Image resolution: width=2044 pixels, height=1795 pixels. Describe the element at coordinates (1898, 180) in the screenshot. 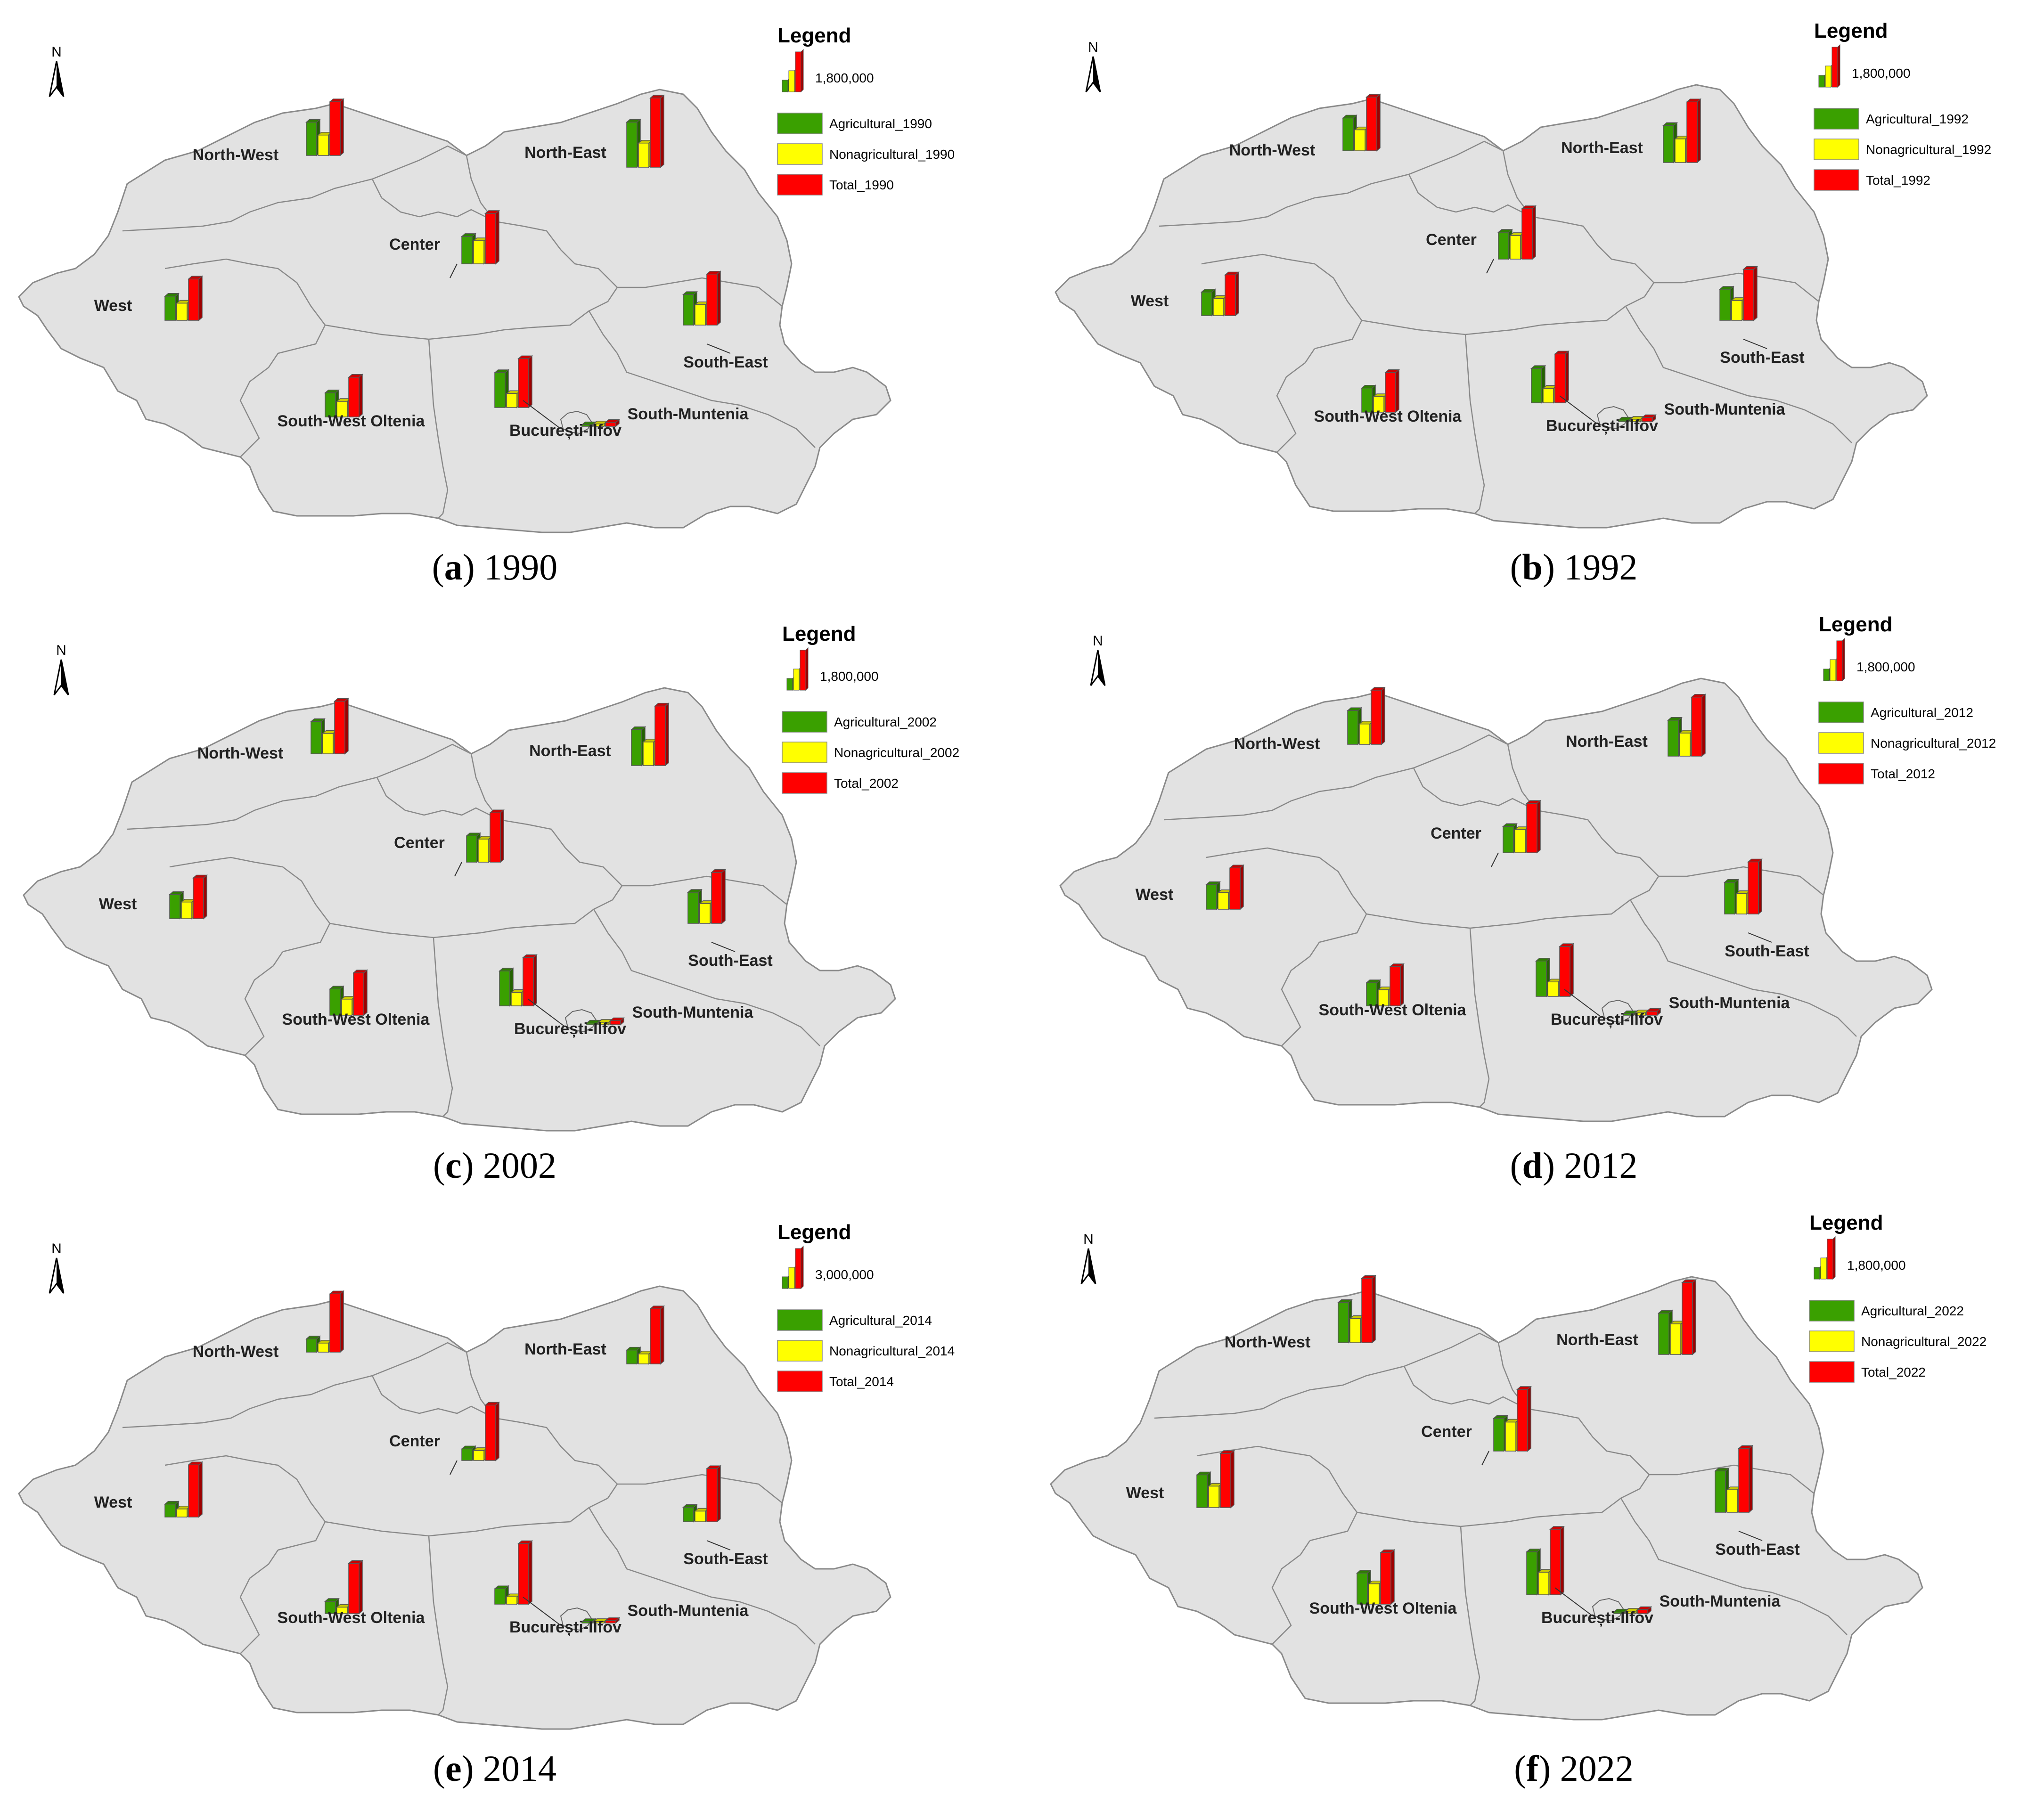

I see `legend-item-label: Total_1992` at that location.